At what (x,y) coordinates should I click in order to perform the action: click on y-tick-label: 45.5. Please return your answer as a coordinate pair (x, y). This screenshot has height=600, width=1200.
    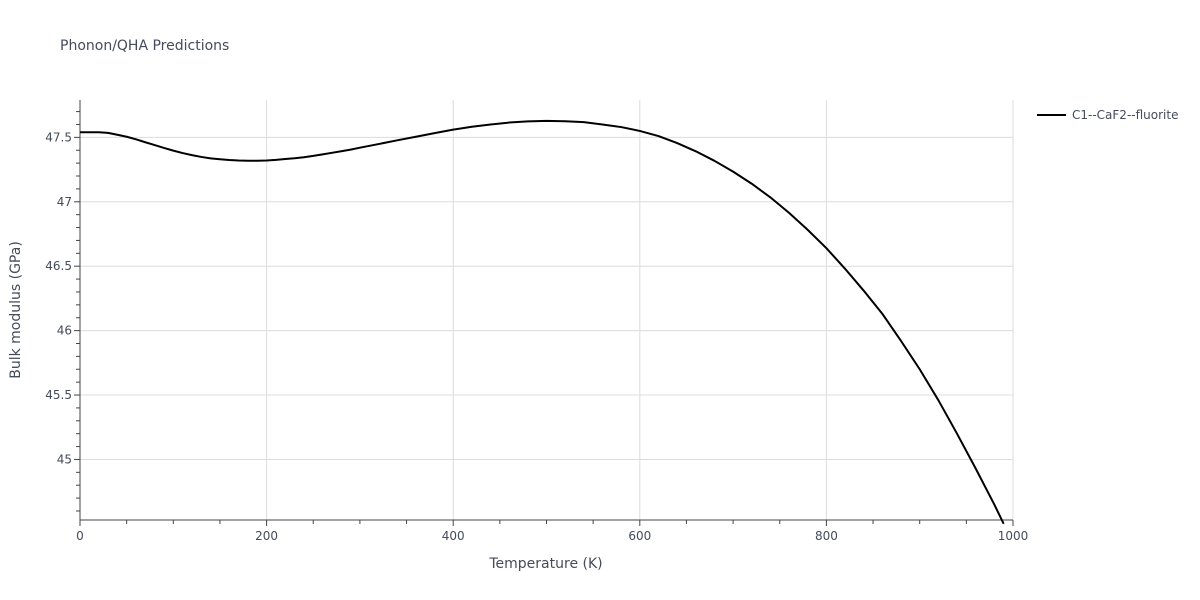
    Looking at the image, I should click on (58, 395).